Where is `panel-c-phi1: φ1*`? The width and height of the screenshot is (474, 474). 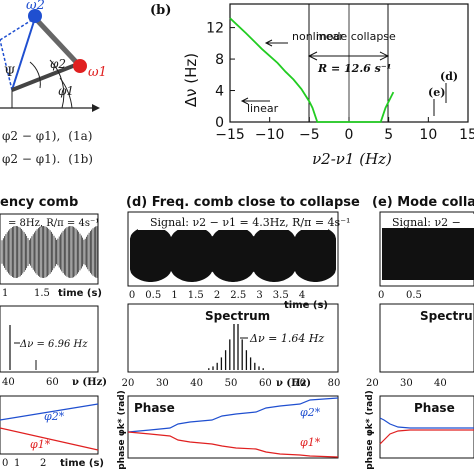
panel-c-phi1: φ1* is located at coordinates (40, 444).